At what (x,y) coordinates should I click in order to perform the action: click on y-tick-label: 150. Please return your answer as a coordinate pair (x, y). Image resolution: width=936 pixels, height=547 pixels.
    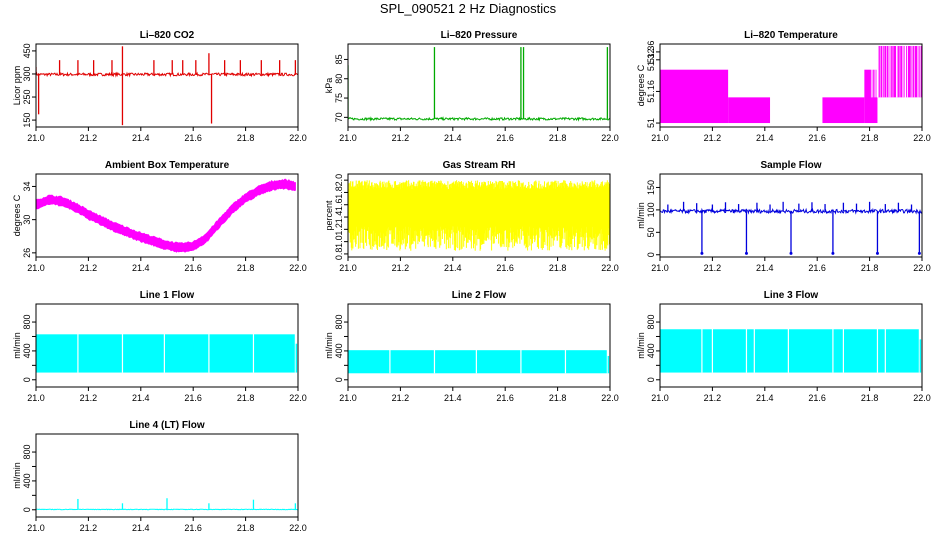
    Looking at the image, I should click on (651, 187).